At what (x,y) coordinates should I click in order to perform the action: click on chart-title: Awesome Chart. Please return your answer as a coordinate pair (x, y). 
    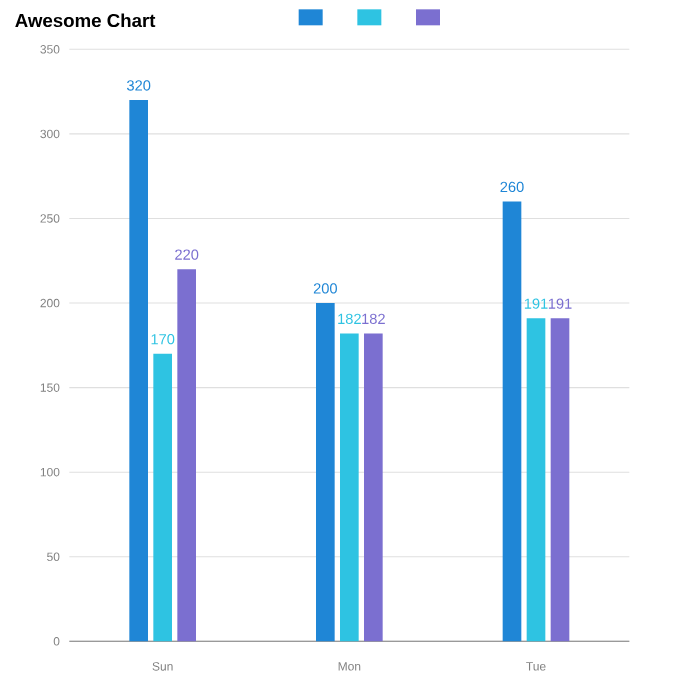
    Looking at the image, I should click on (85, 20).